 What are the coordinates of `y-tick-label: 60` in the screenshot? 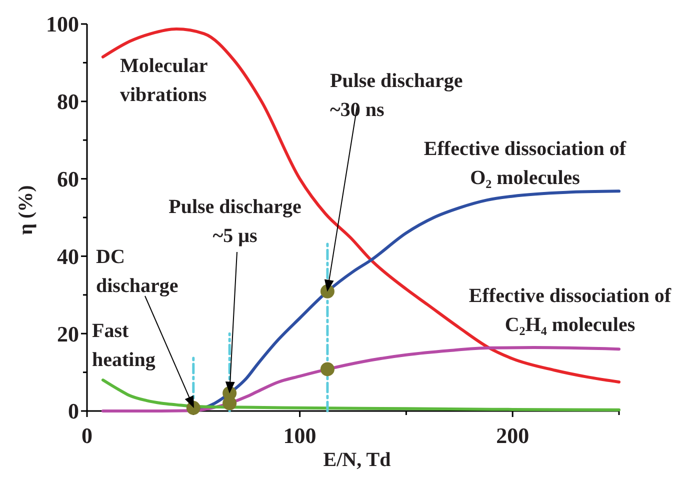 It's located at (68, 179).